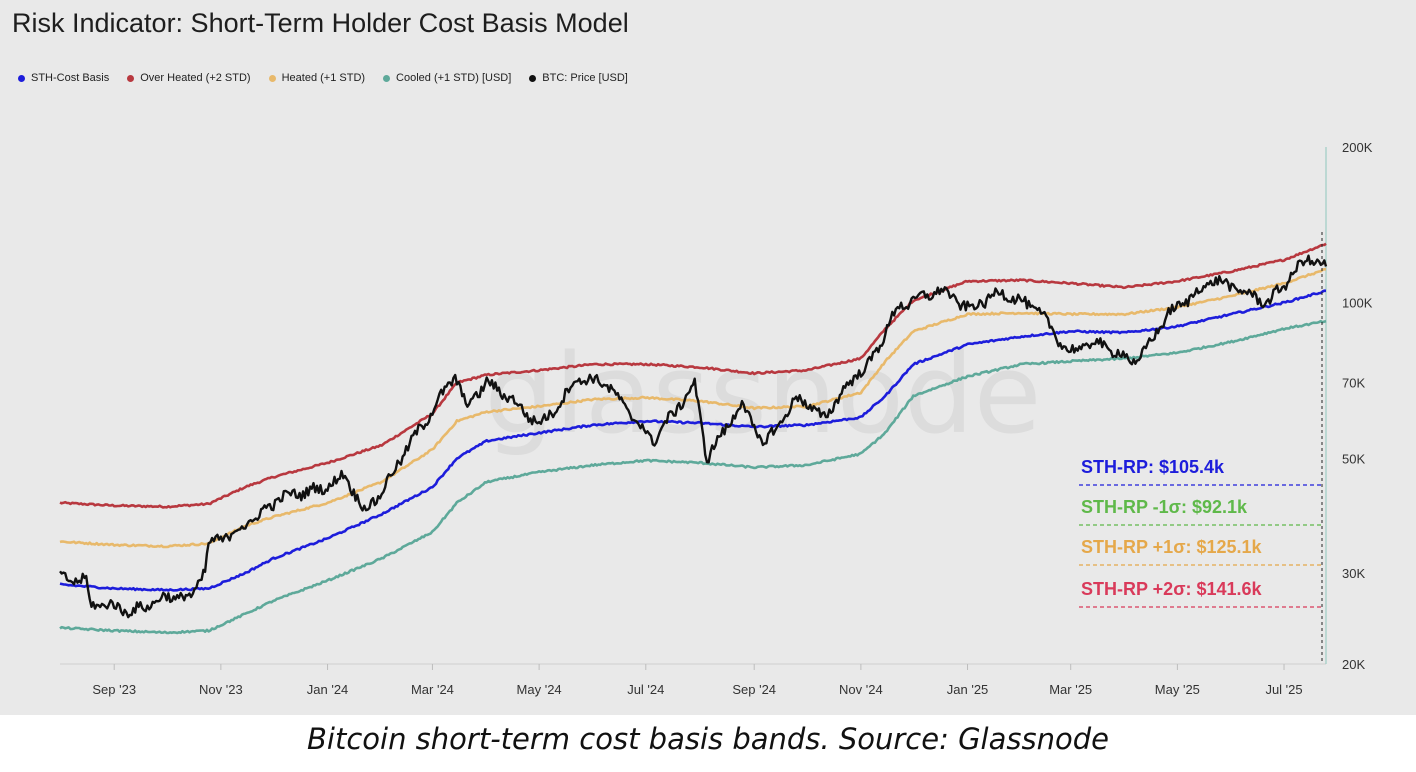 This screenshot has width=1416, height=772. Describe the element at coordinates (1177, 689) in the screenshot. I see `x-tick-label: May '25` at that location.